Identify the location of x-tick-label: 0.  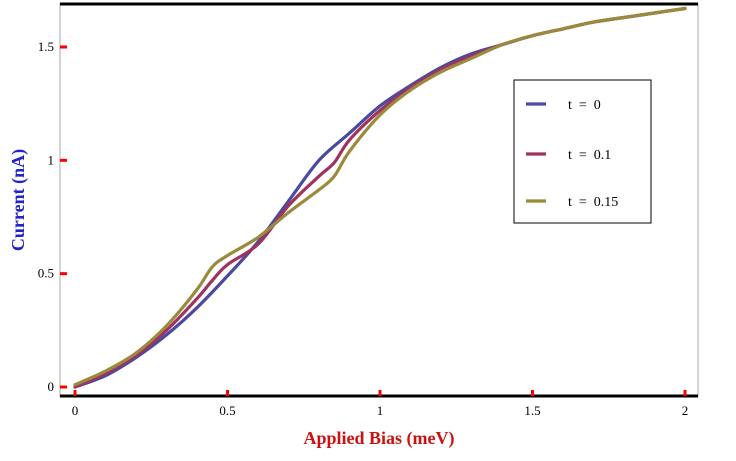
(75, 410).